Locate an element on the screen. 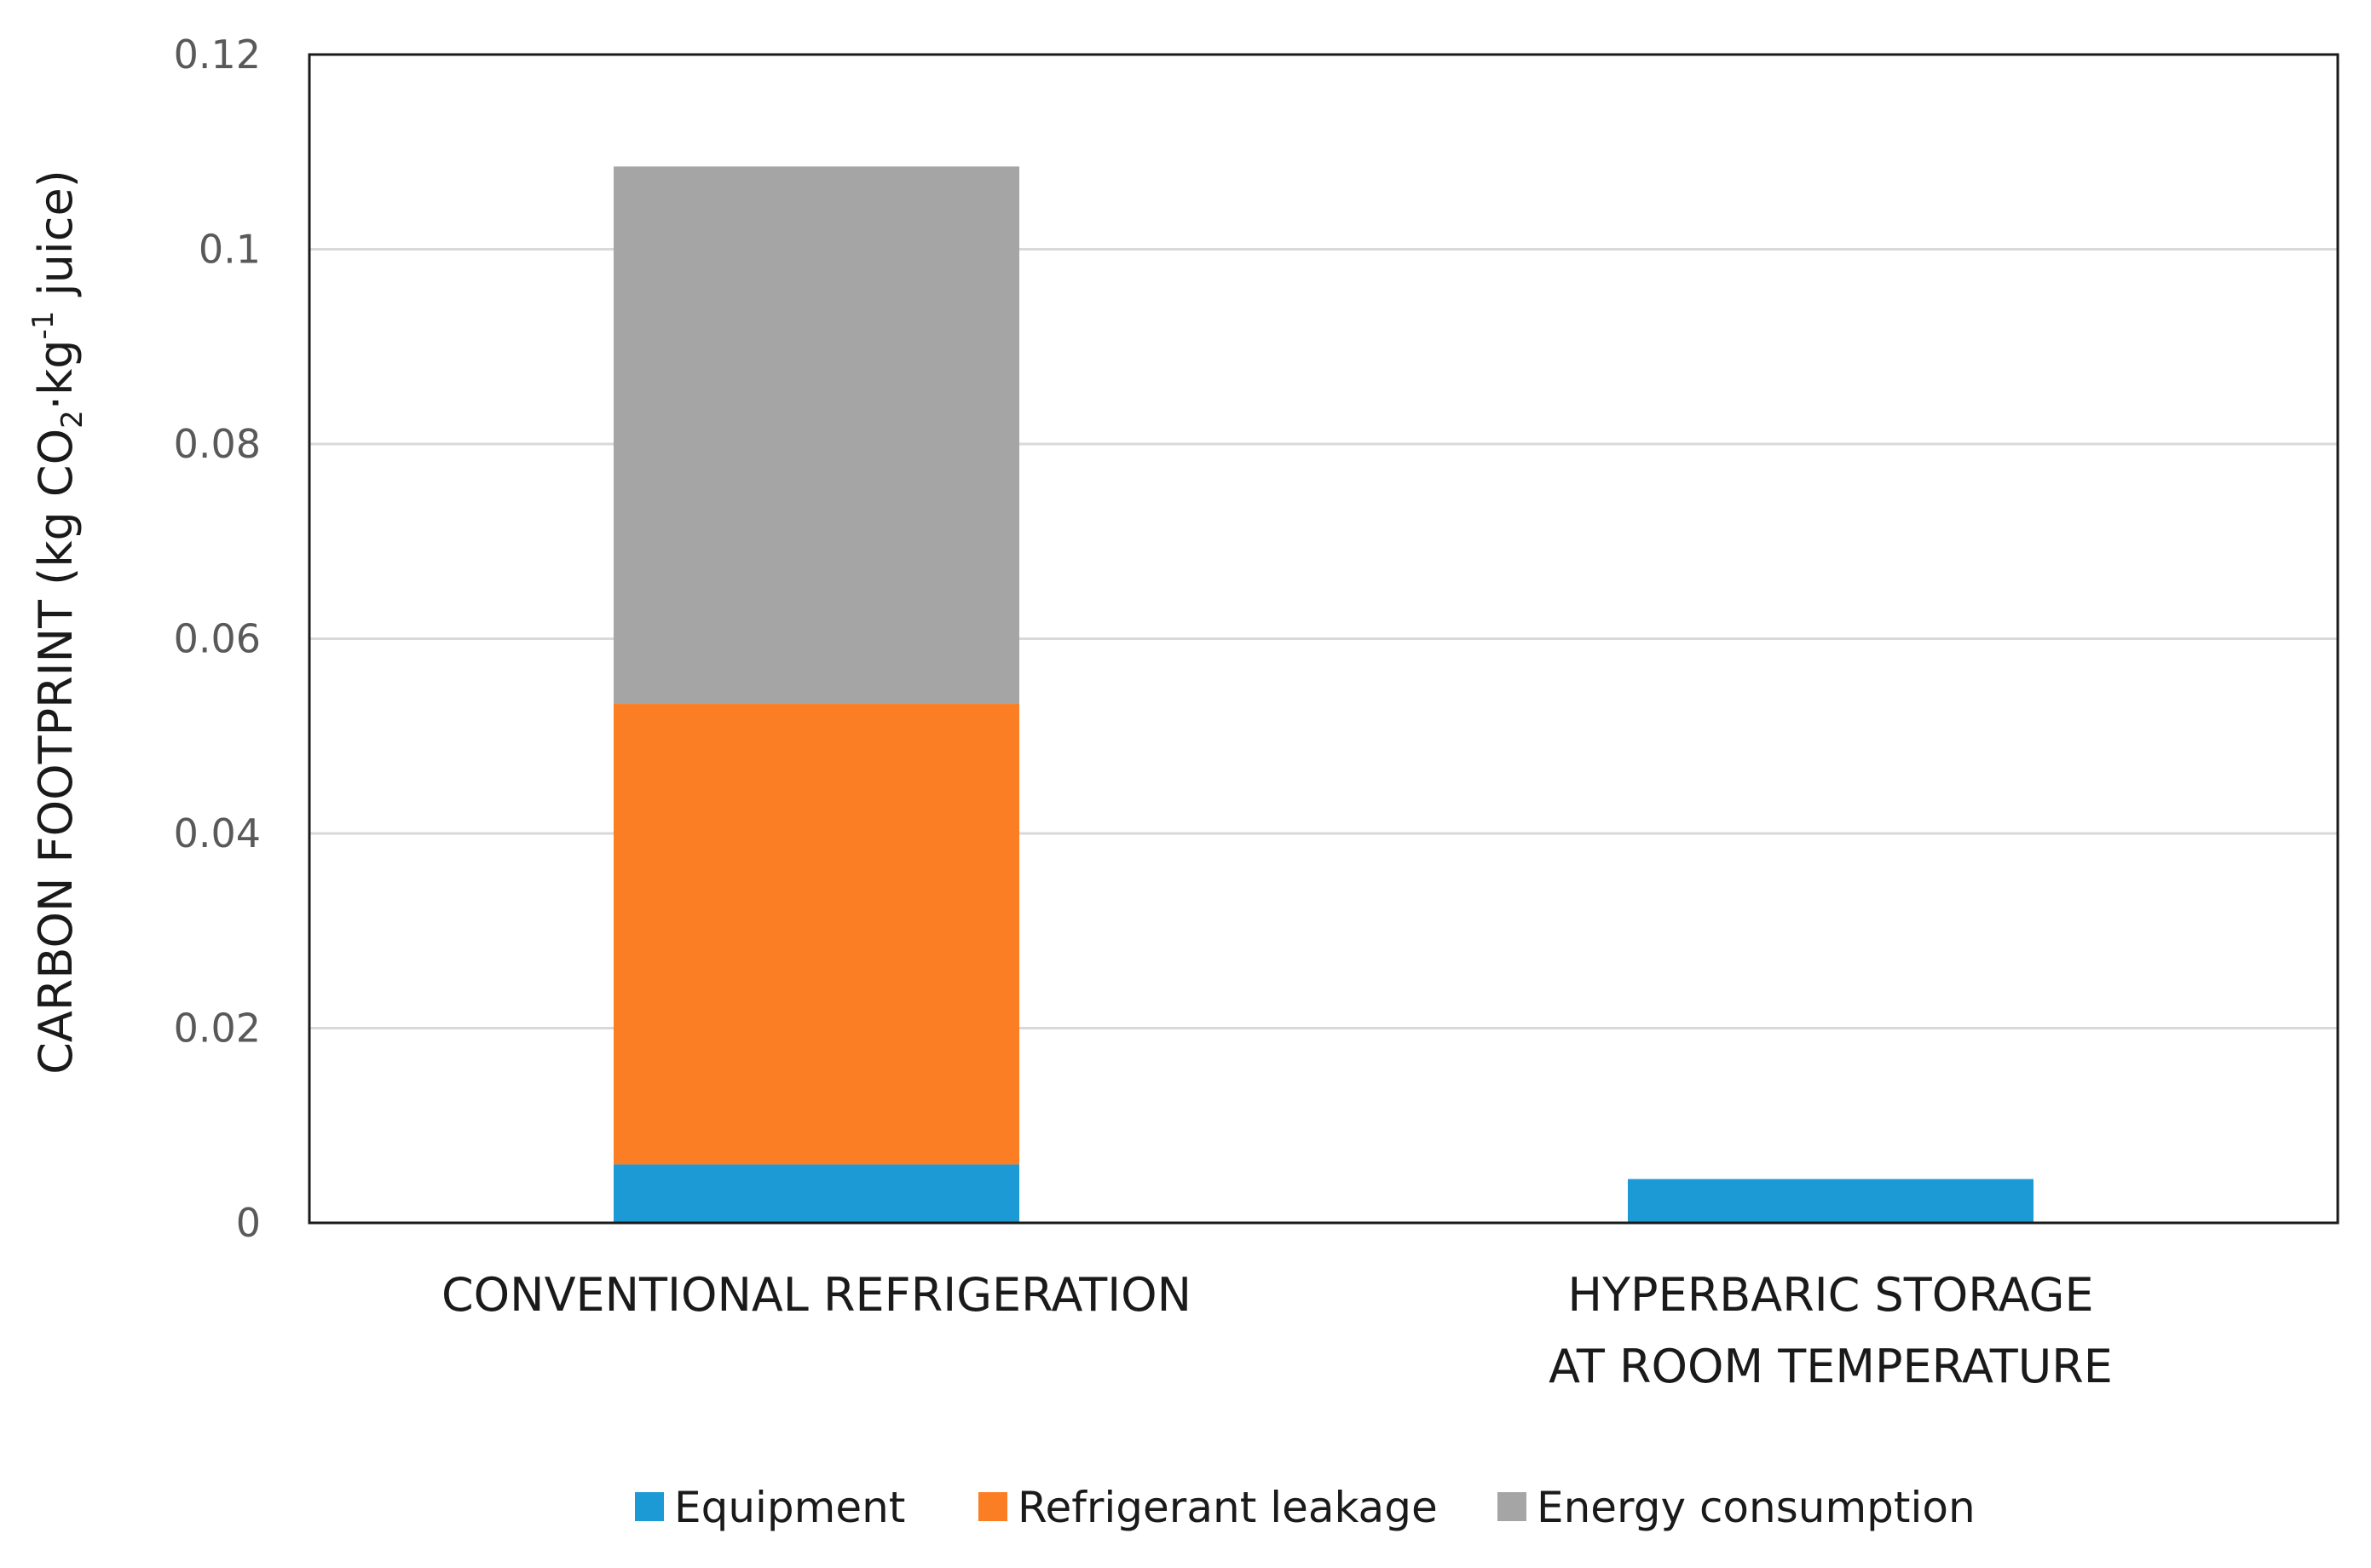 Image resolution: width=2371 pixels, height=1568 pixels. y-tick-label: 0.02 is located at coordinates (217, 1029).